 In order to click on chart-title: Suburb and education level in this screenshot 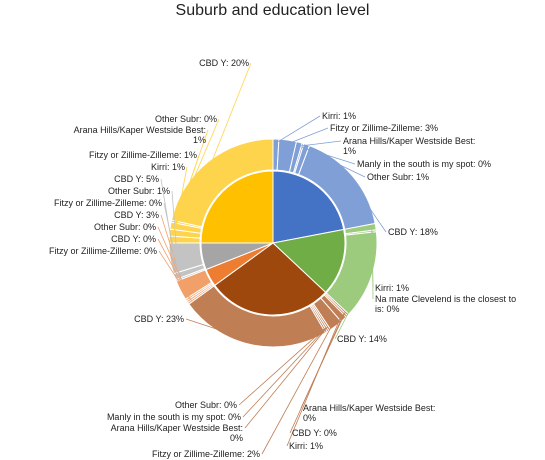, I will do `click(272, 10)`.